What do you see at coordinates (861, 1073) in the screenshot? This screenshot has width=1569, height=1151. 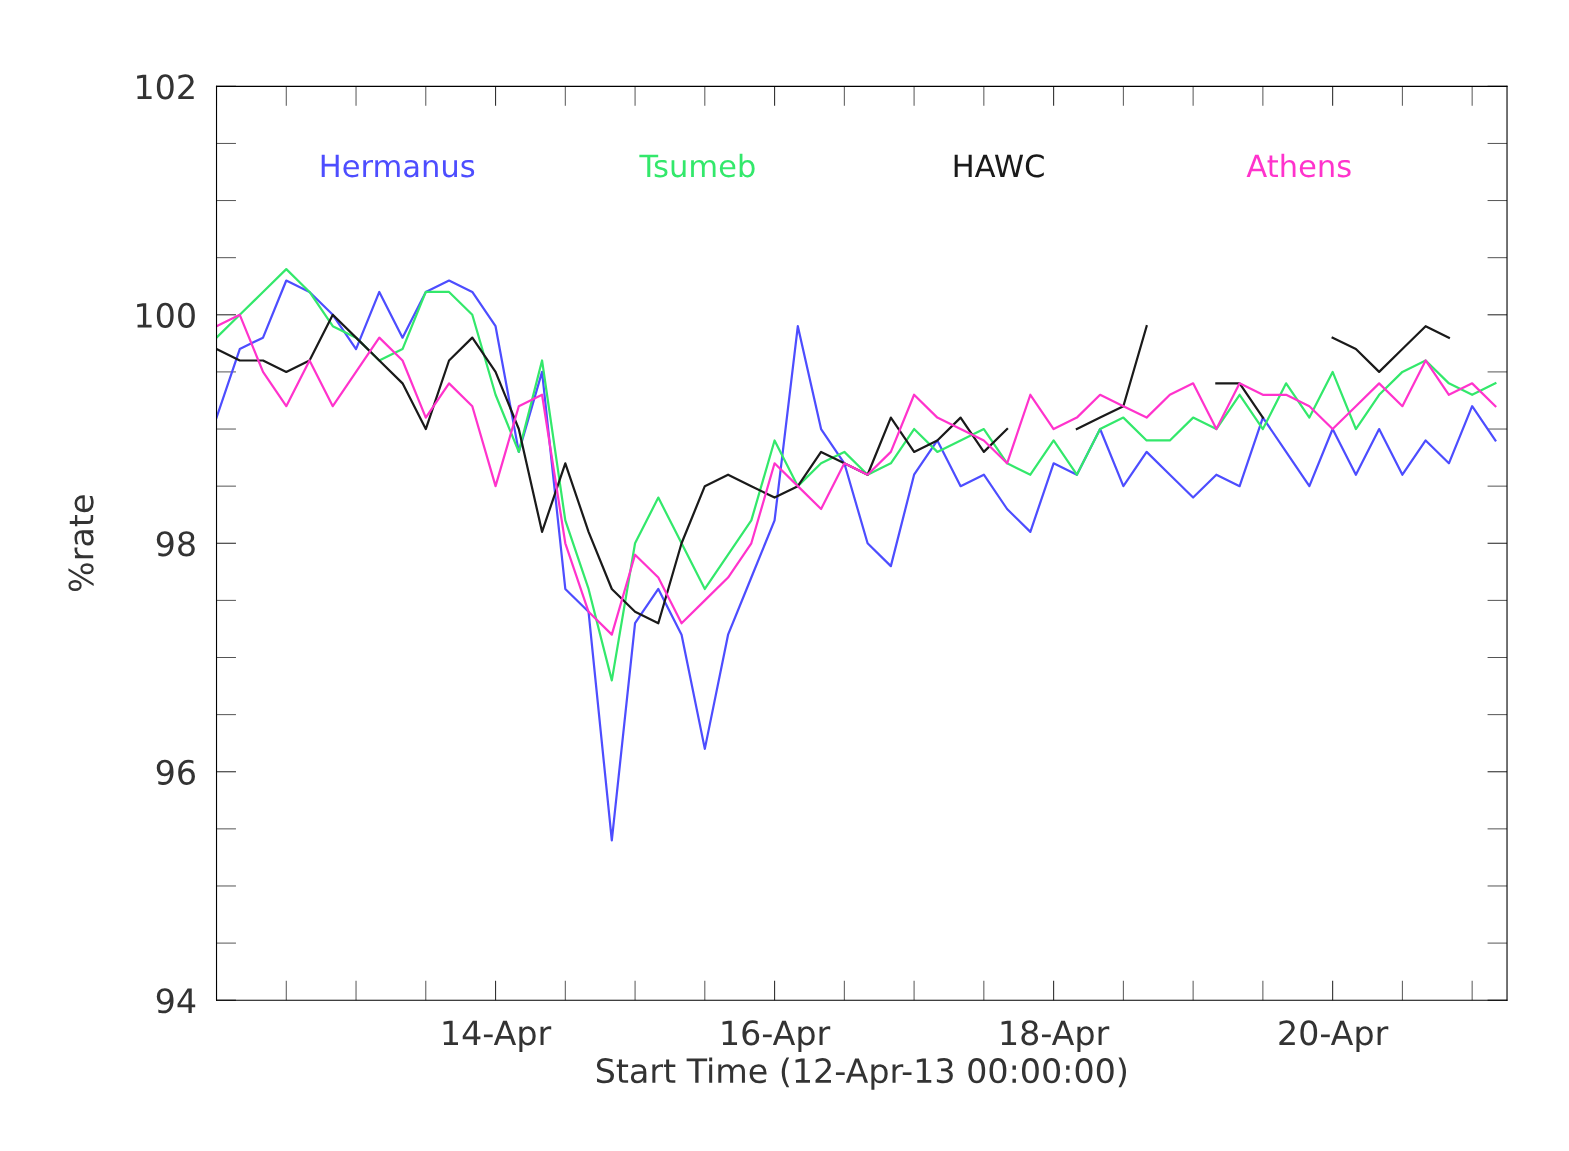 I see `x-axis-title: Start Time (12-Apr-13 00:00:00)` at bounding box center [861, 1073].